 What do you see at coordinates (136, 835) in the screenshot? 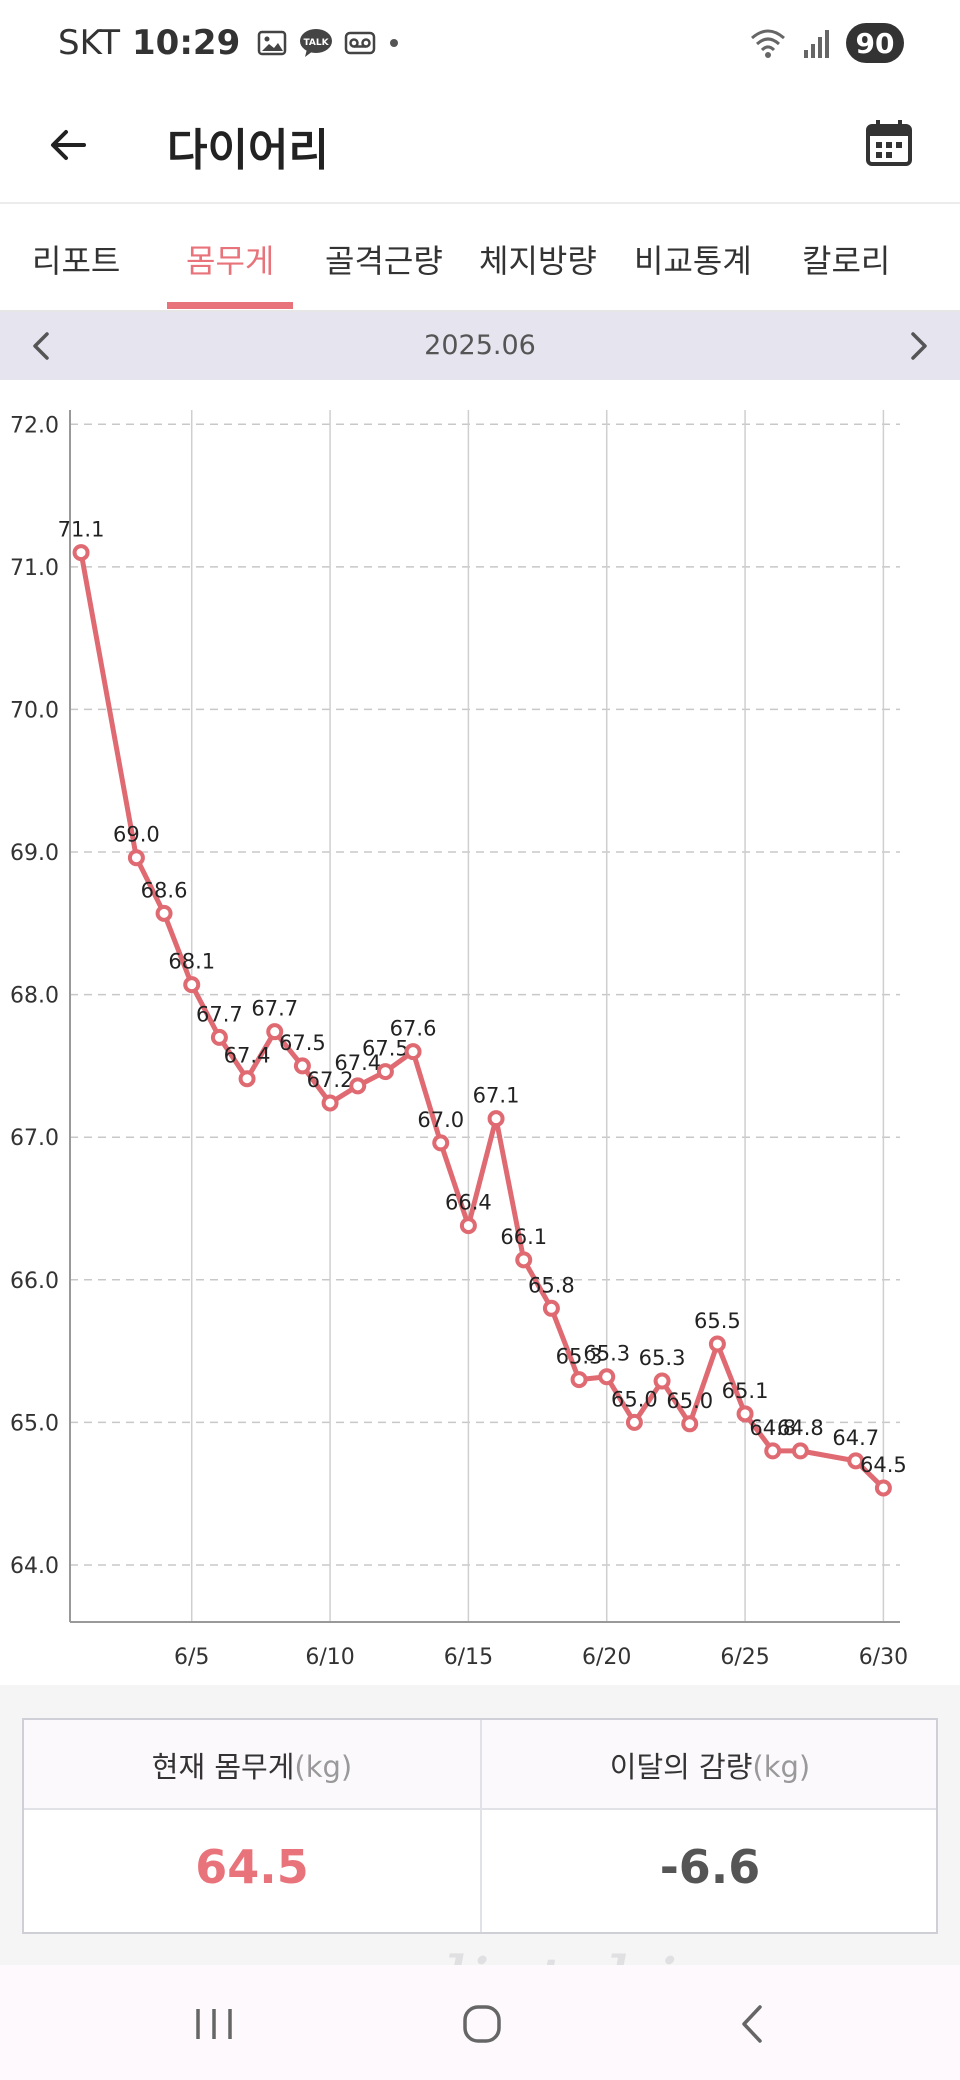
I see `data-label: 69.0` at bounding box center [136, 835].